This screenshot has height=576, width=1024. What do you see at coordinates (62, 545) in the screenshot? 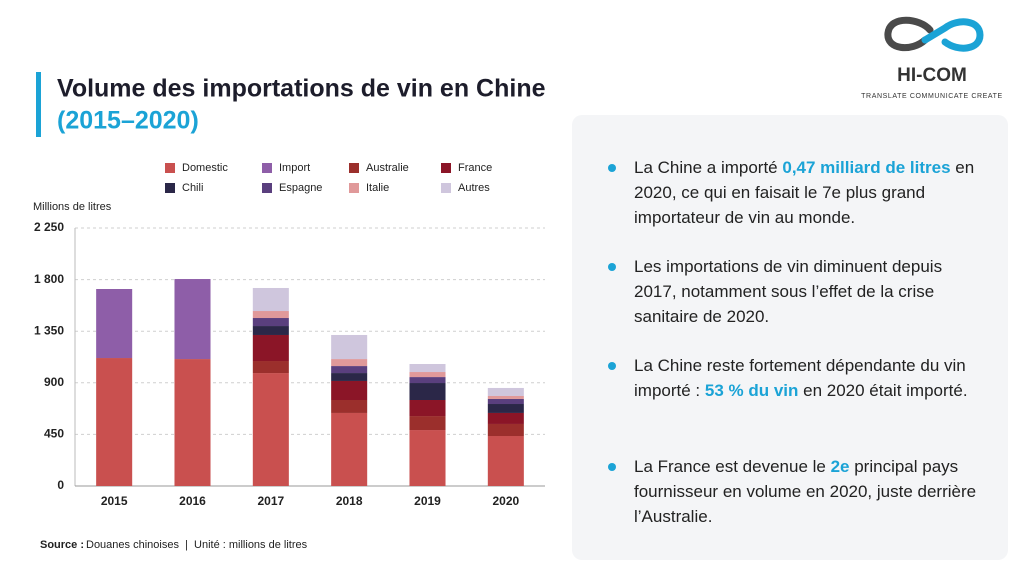
I see `source-label: Source :` at bounding box center [62, 545].